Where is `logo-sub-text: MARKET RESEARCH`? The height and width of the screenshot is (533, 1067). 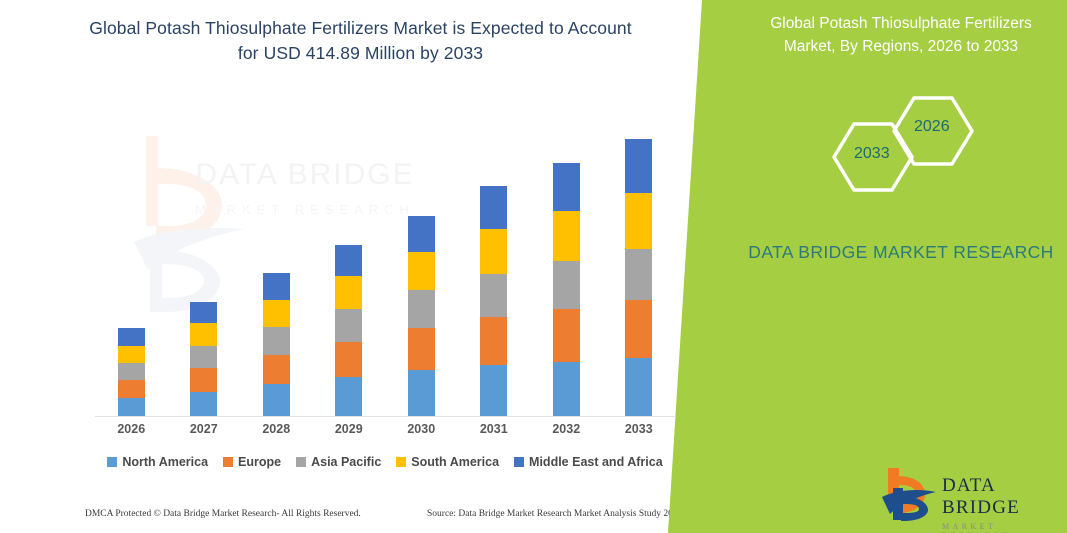
logo-sub-text: MARKET RESEARCH is located at coordinates (975, 527).